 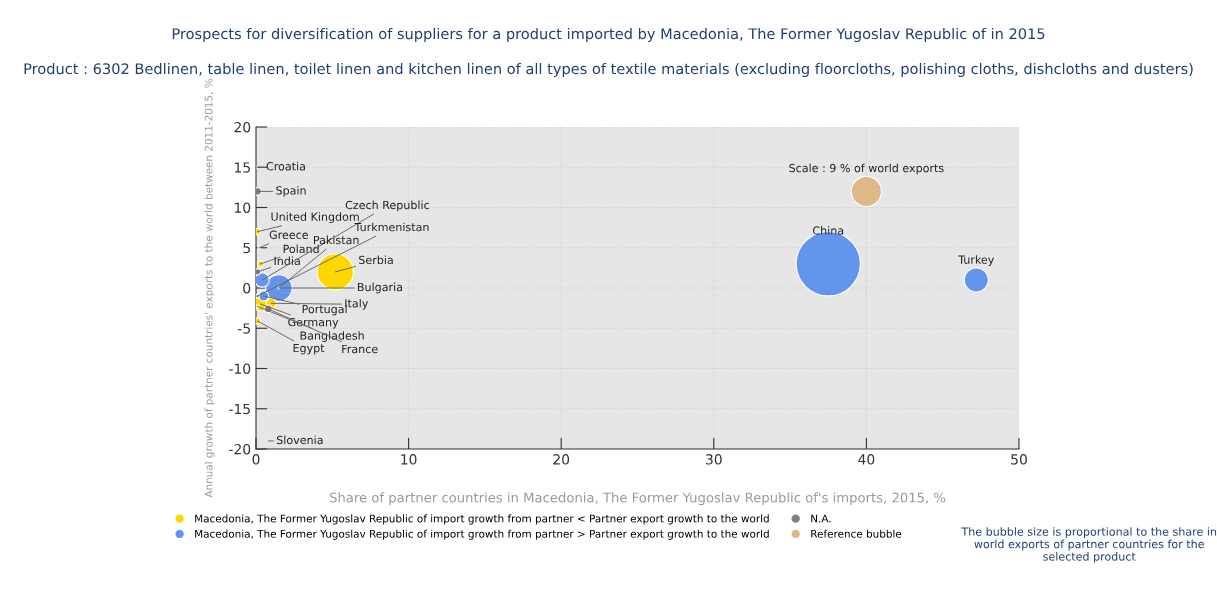 What do you see at coordinates (243, 328) in the screenshot?
I see `y-tick-label: -5` at bounding box center [243, 328].